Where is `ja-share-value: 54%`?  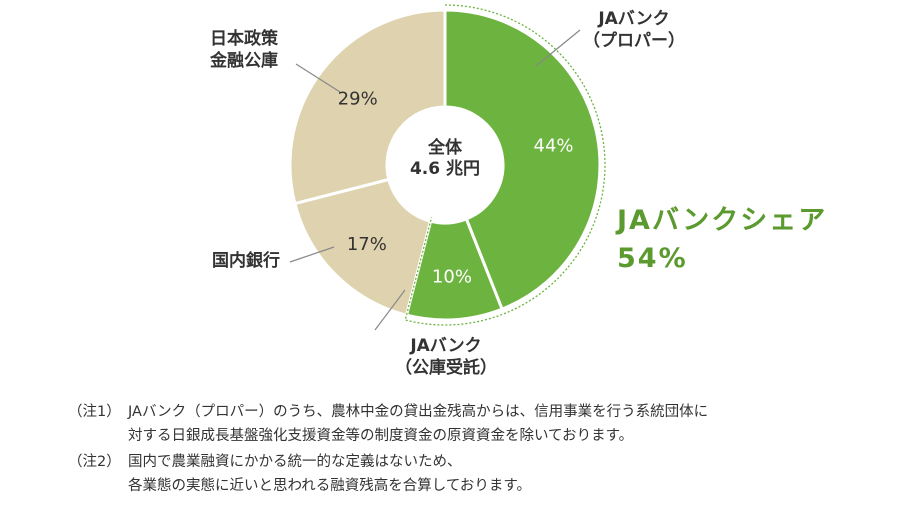 ja-share-value: 54% is located at coordinates (652, 258).